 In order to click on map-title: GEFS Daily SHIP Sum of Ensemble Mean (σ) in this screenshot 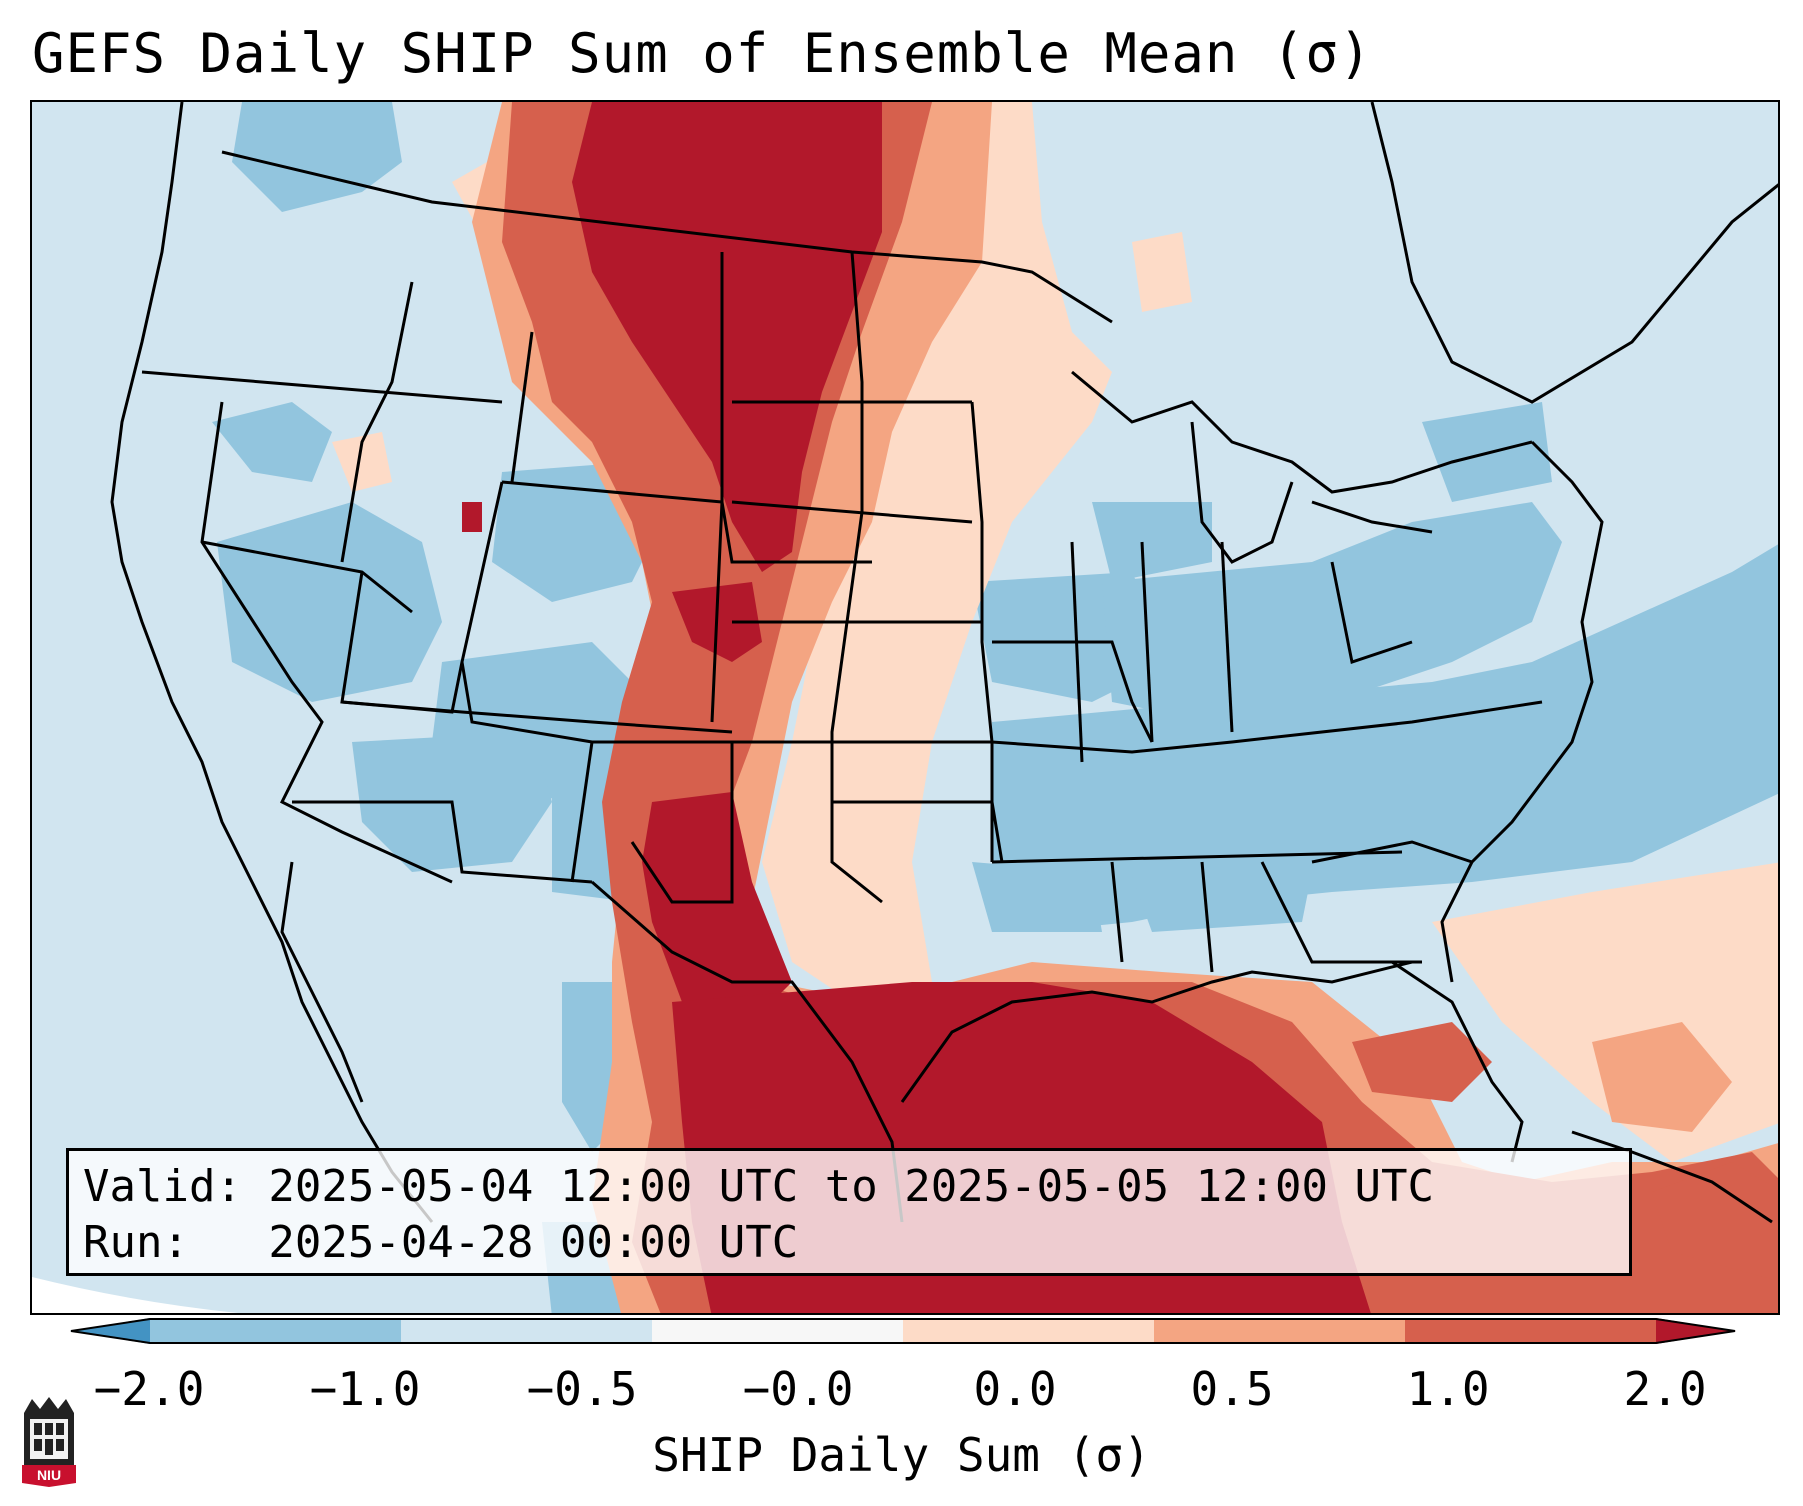, I will do `click(702, 53)`.